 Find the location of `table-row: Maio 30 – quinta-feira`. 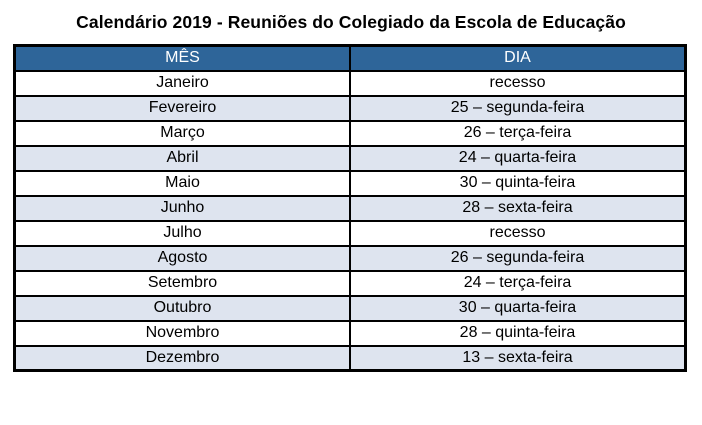

table-row: Maio 30 – quinta-feira is located at coordinates (350, 183).